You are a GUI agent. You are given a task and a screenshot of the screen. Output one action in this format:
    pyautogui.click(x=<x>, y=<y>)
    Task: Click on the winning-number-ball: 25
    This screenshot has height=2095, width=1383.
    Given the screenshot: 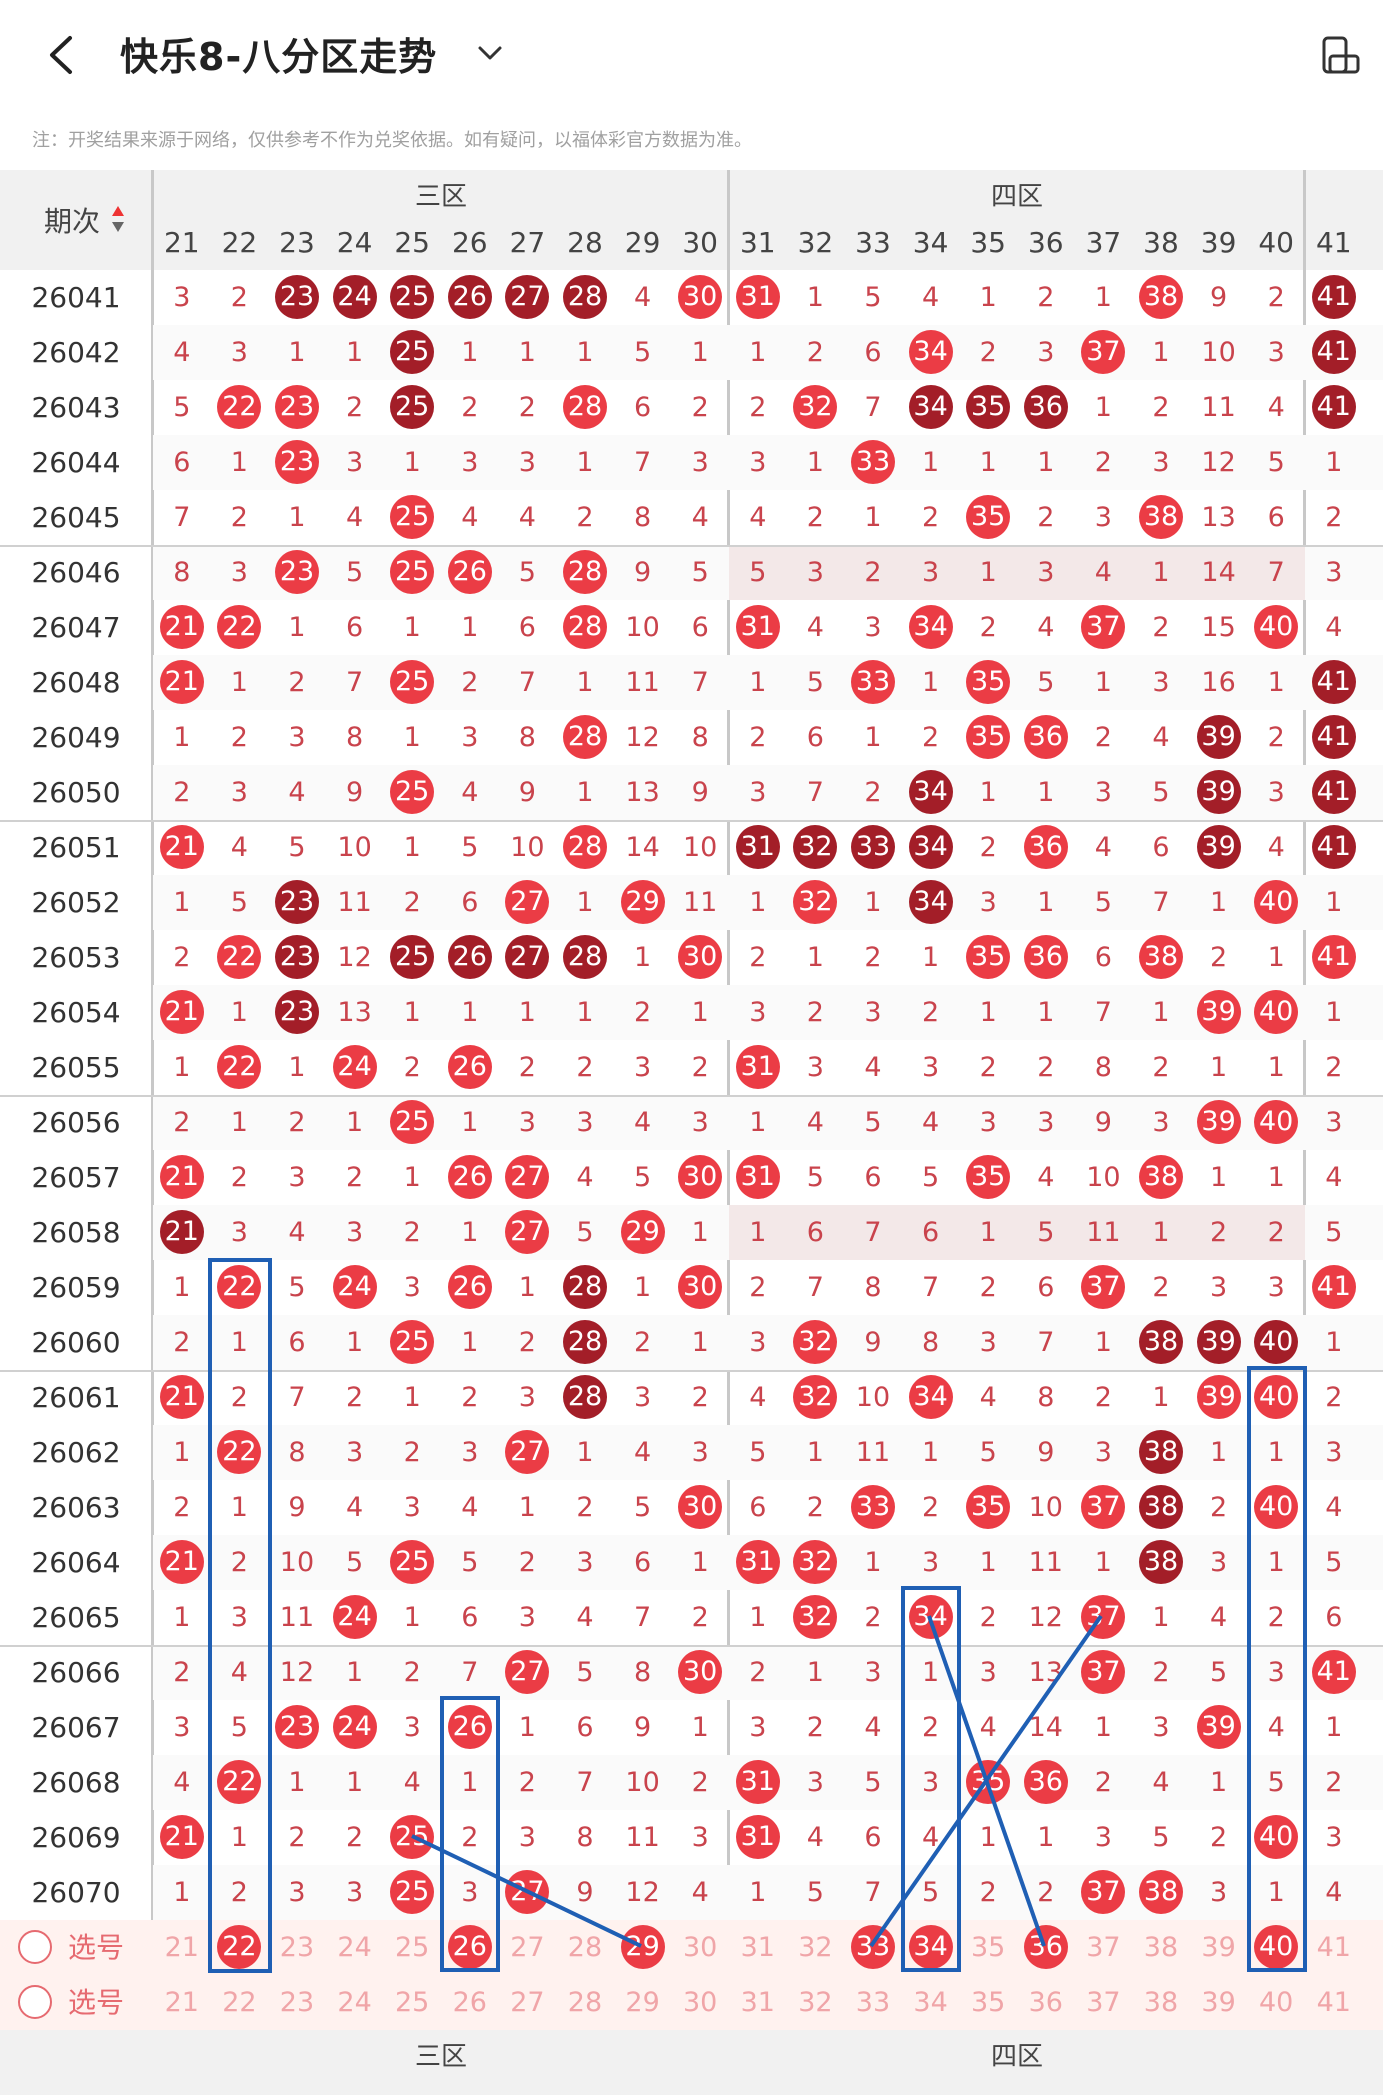 What is the action you would take?
    pyautogui.click(x=412, y=1342)
    